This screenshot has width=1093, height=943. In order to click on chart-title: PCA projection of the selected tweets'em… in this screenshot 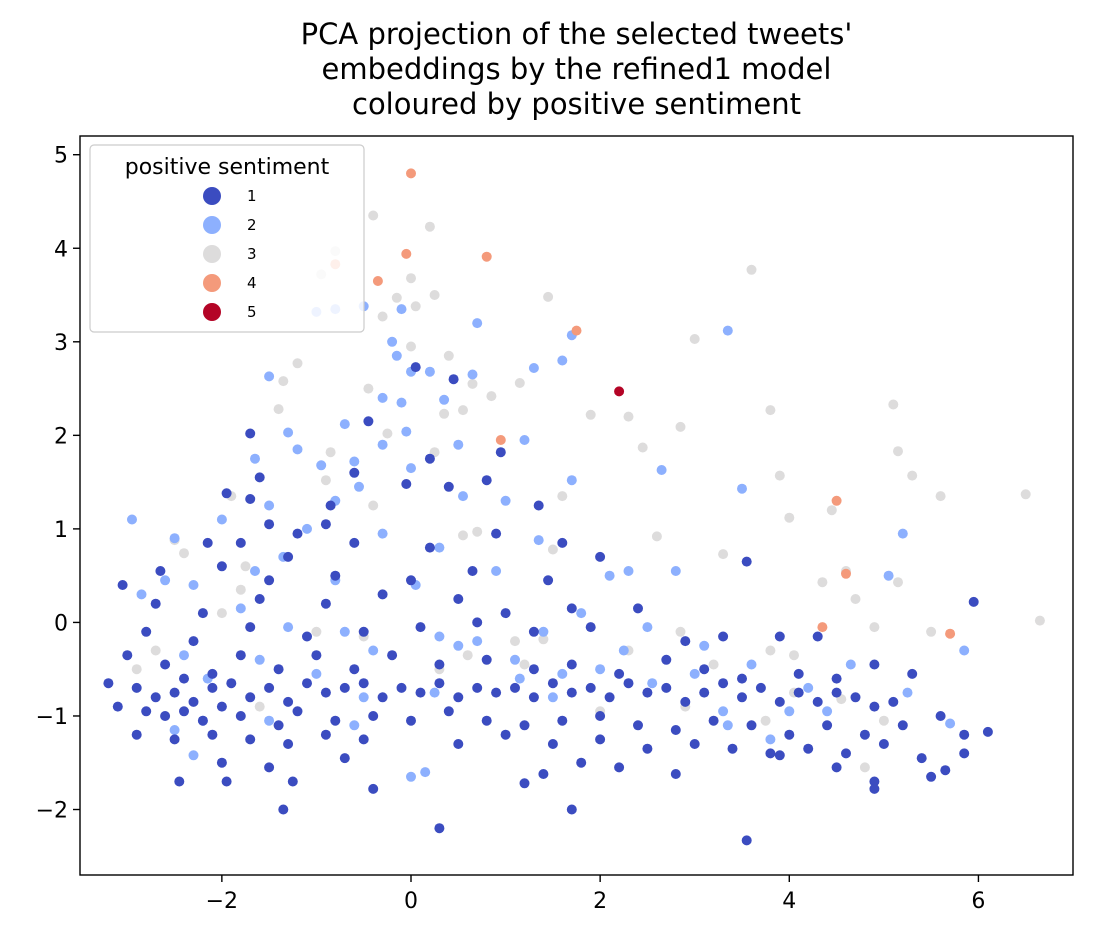, I will do `click(577, 69)`.